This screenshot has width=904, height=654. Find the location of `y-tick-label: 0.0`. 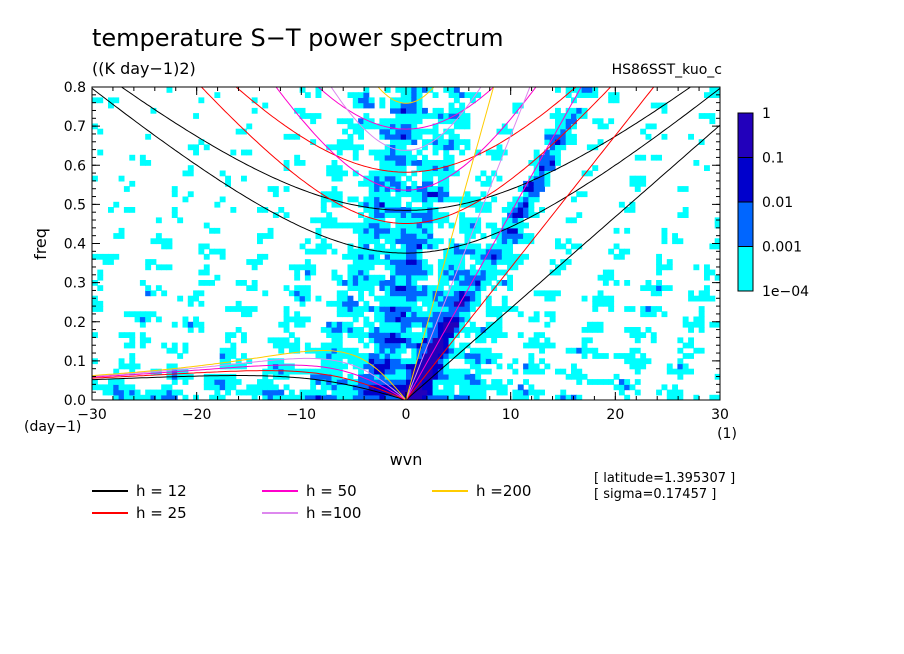

y-tick-label: 0.0 is located at coordinates (75, 401).